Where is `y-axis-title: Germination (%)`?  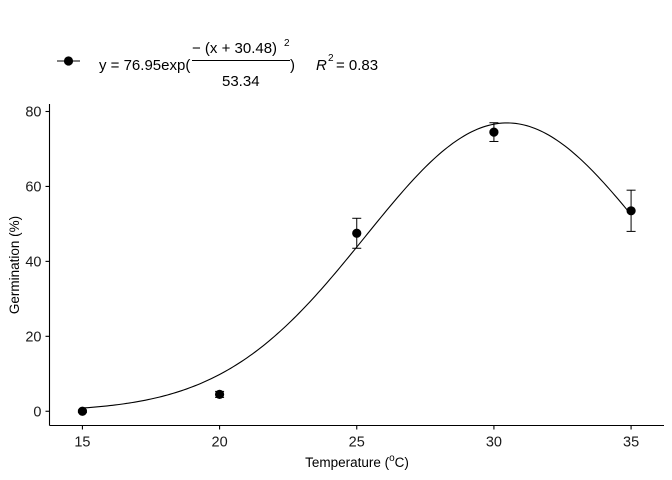
y-axis-title: Germination (%) is located at coordinates (14, 265).